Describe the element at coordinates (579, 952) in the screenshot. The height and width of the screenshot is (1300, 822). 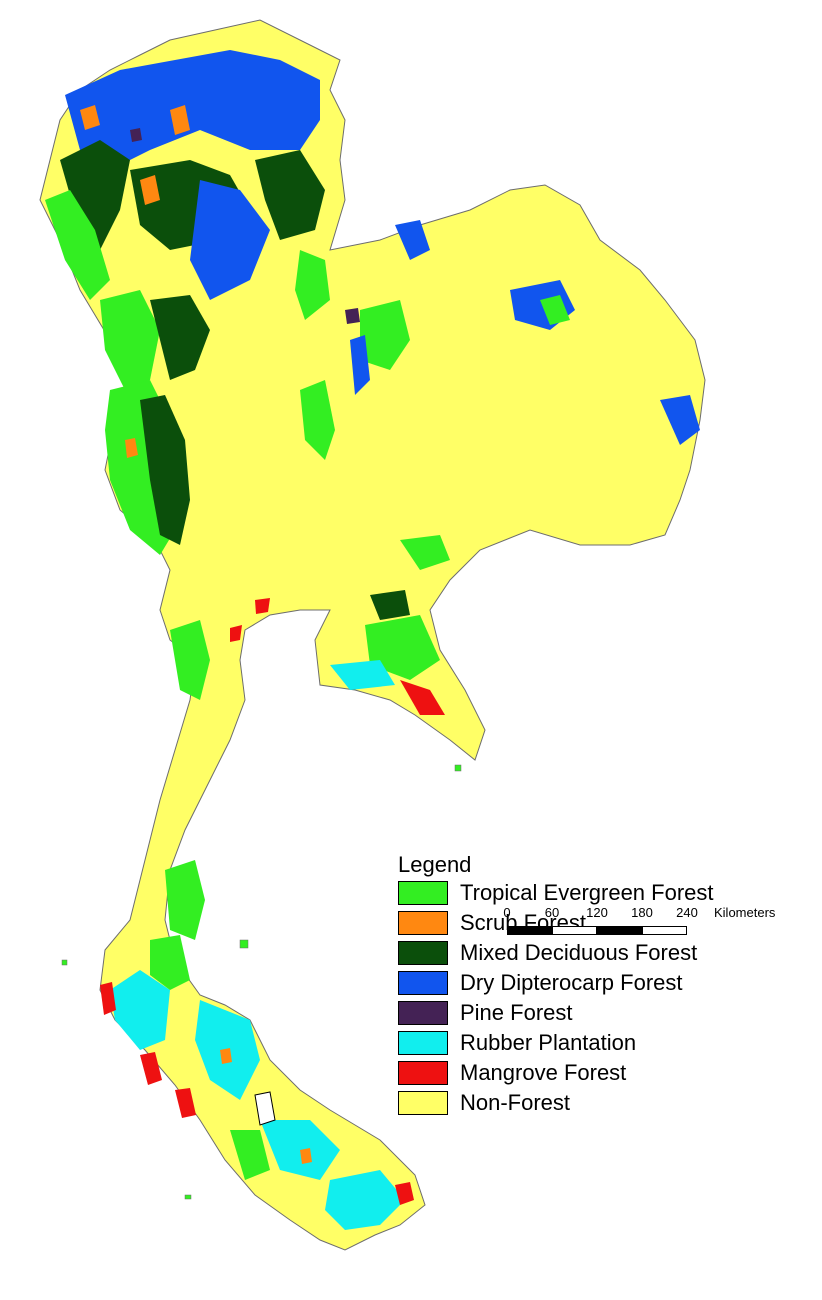
I see `legend-label: Mixed Deciduous Forest` at that location.